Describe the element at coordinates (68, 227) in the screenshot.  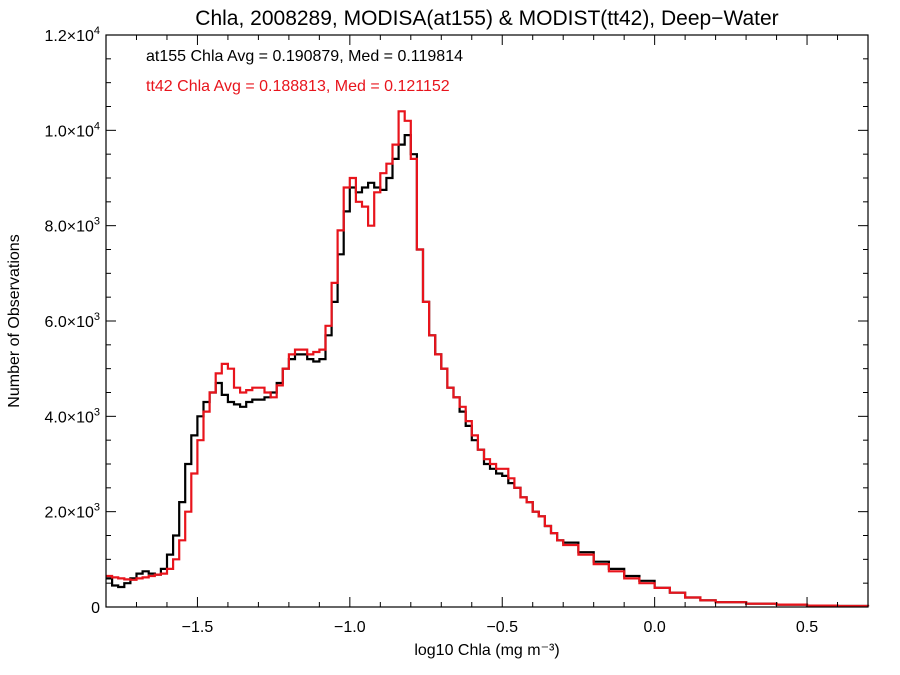
I see `y-tick-mantissa: 8.0×10` at that location.